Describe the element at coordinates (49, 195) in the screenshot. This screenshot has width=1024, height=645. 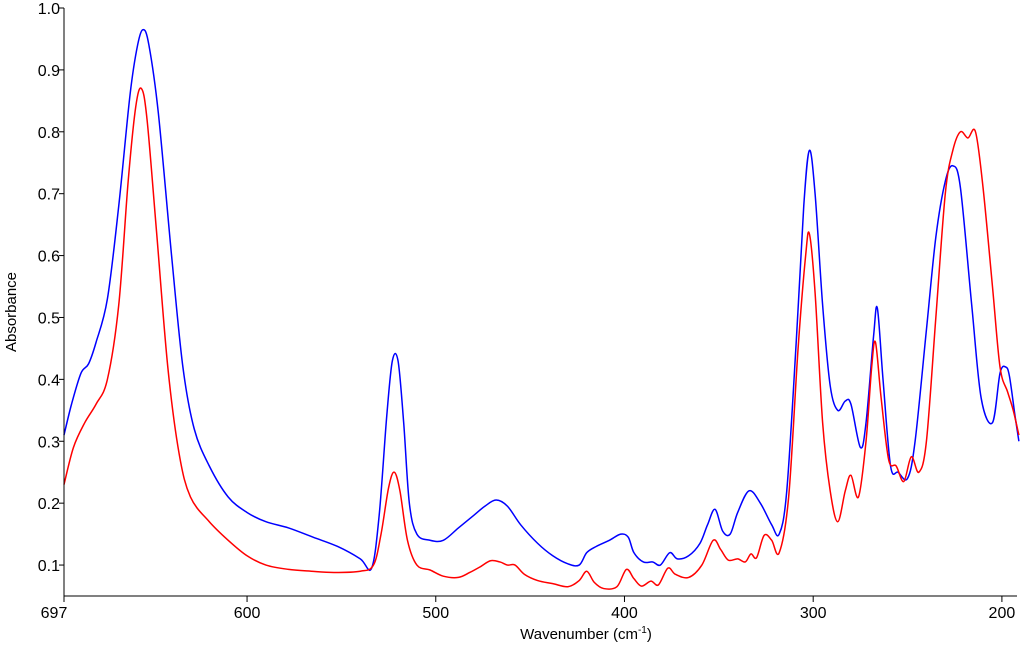
I see `y-tick-label: 0.7` at that location.